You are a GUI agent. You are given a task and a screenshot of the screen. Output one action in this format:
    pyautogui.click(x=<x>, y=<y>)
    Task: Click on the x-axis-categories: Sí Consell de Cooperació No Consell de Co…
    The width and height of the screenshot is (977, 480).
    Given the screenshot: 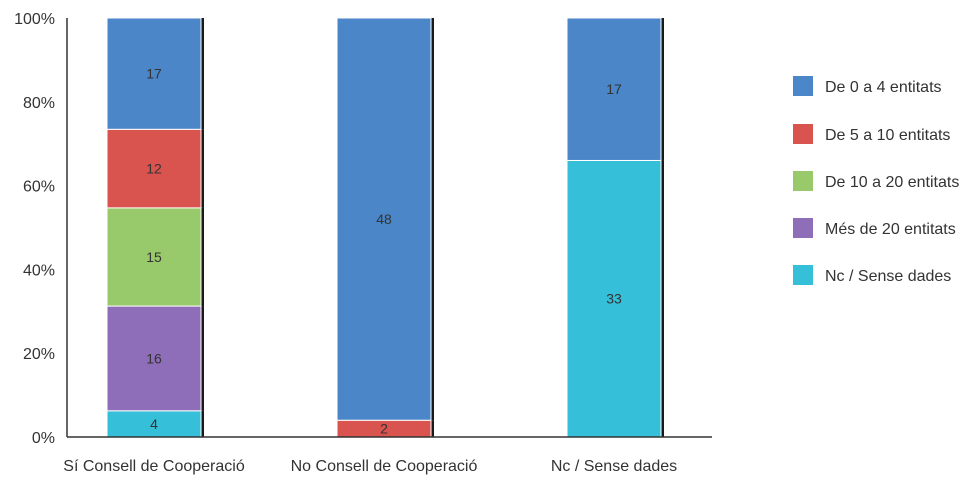 What is the action you would take?
    pyautogui.click(x=370, y=466)
    